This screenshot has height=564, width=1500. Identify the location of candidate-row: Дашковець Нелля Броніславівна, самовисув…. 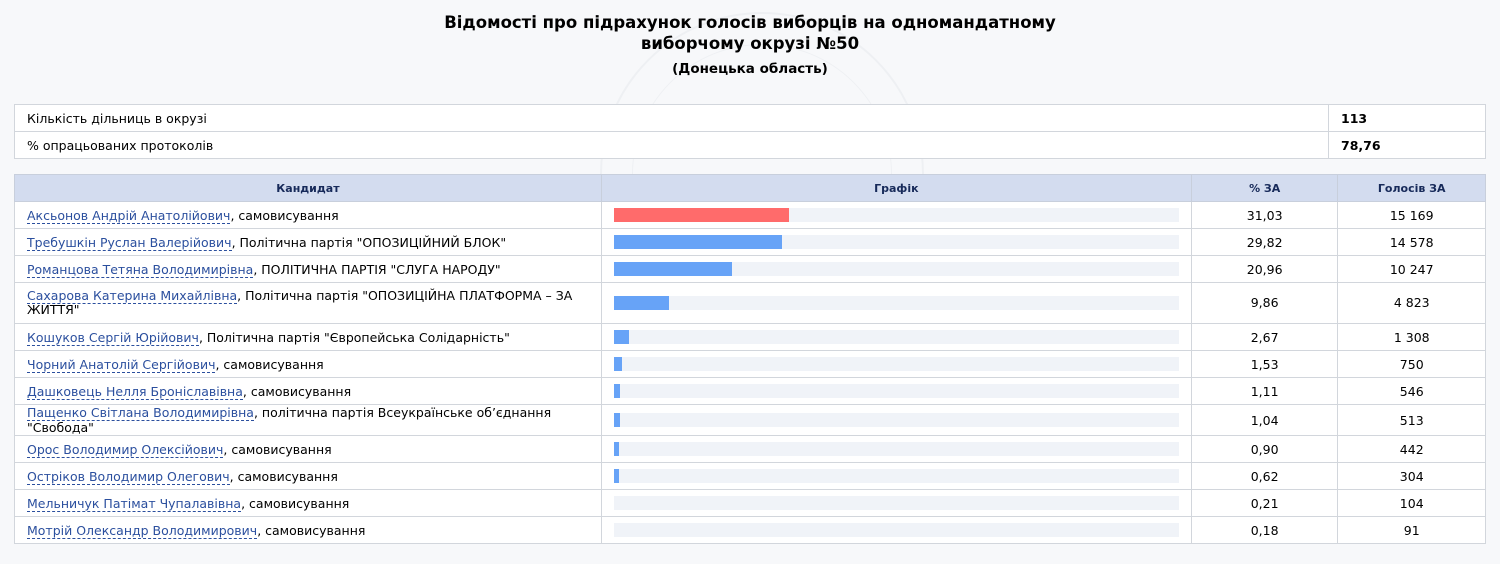
(750, 391).